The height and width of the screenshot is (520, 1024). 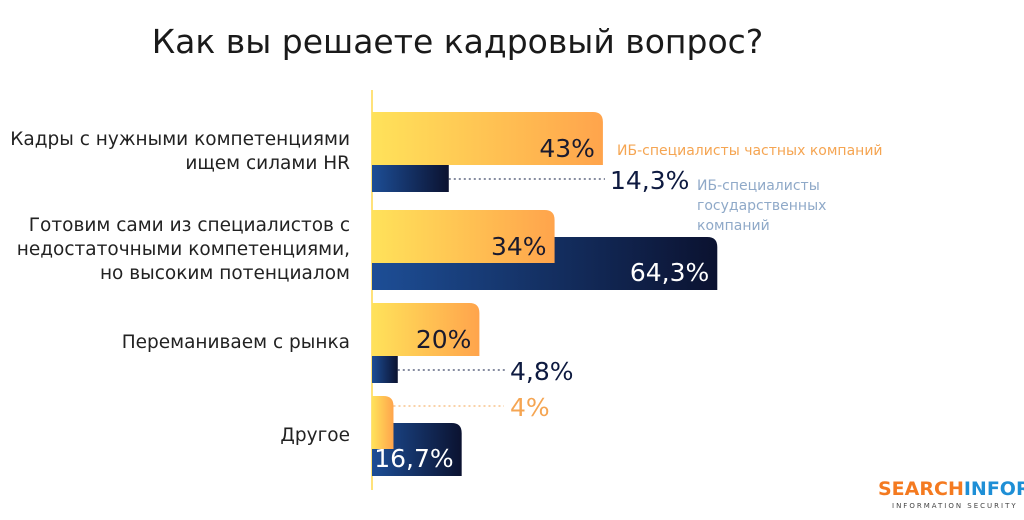 I want to click on value-label-state: 14,3%, so click(x=649, y=180).